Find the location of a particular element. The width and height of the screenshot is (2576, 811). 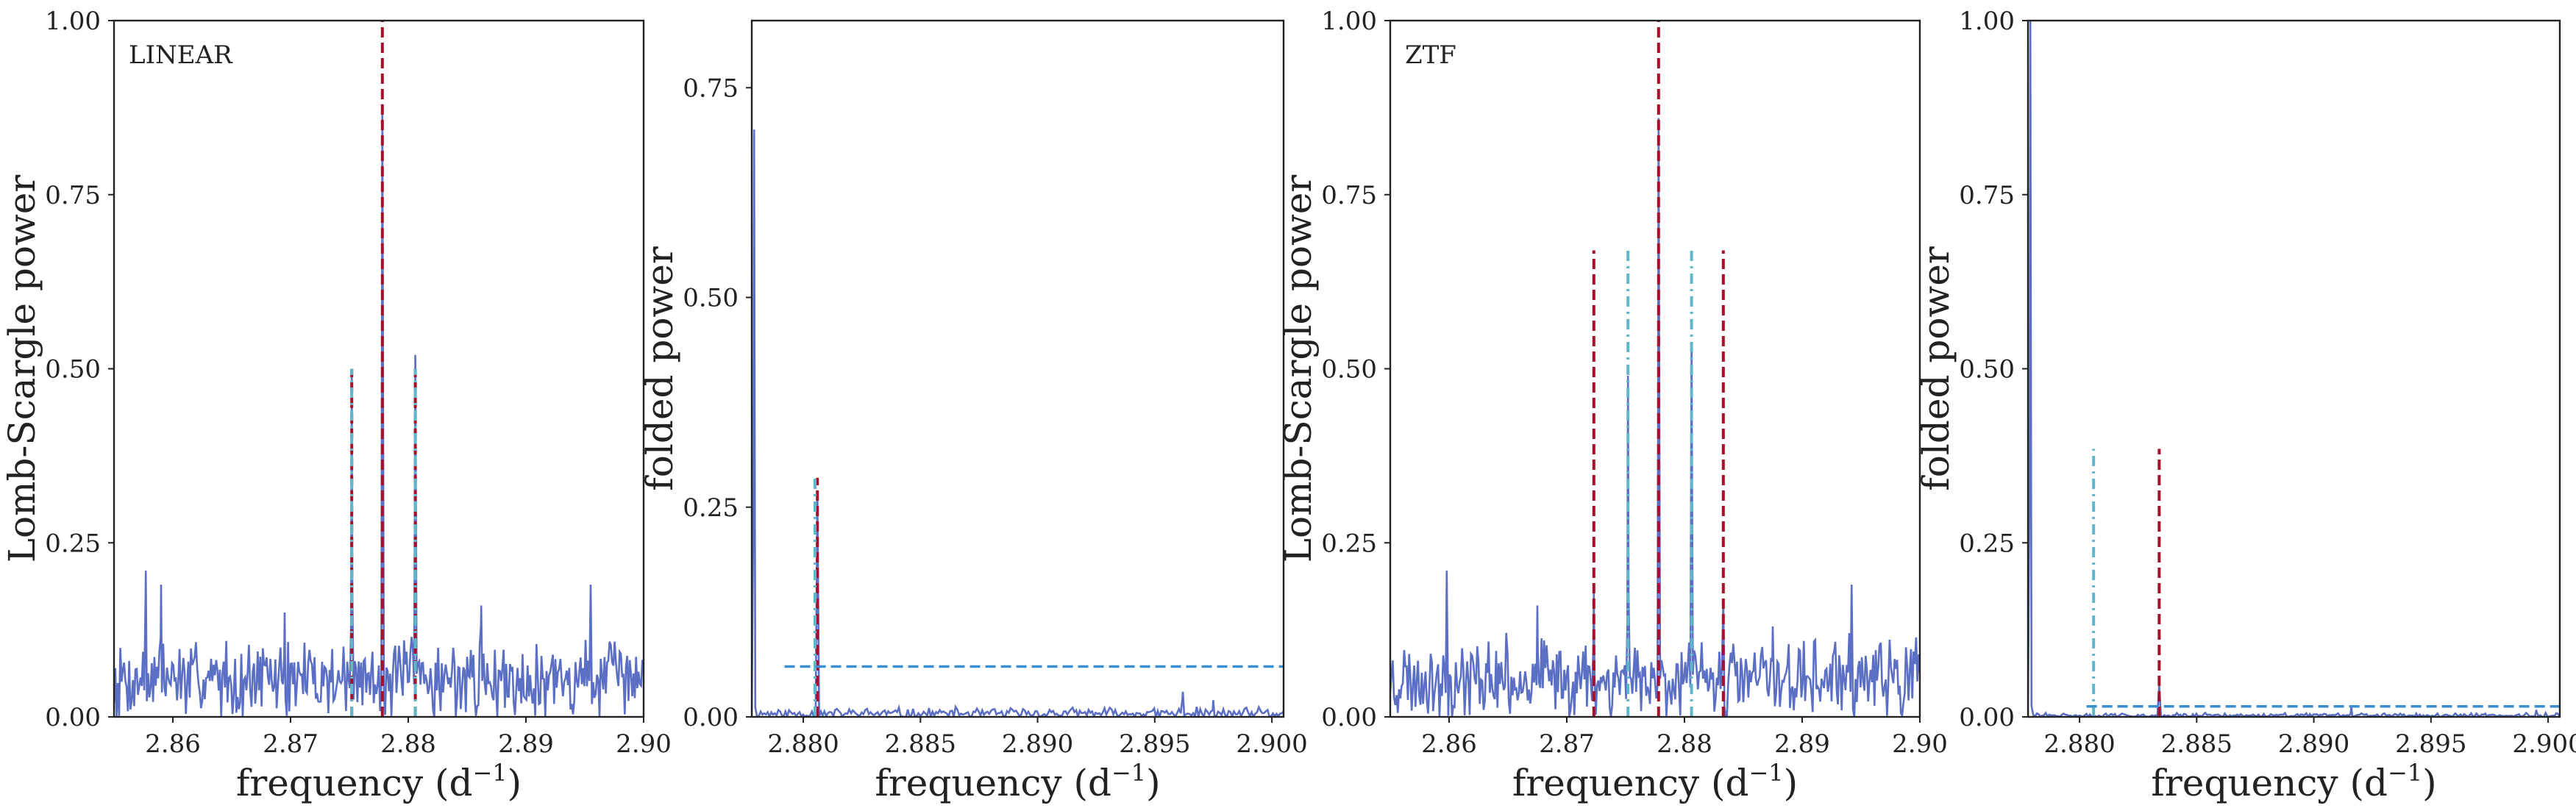

panel-annotation: LINEAR is located at coordinates (181, 55).